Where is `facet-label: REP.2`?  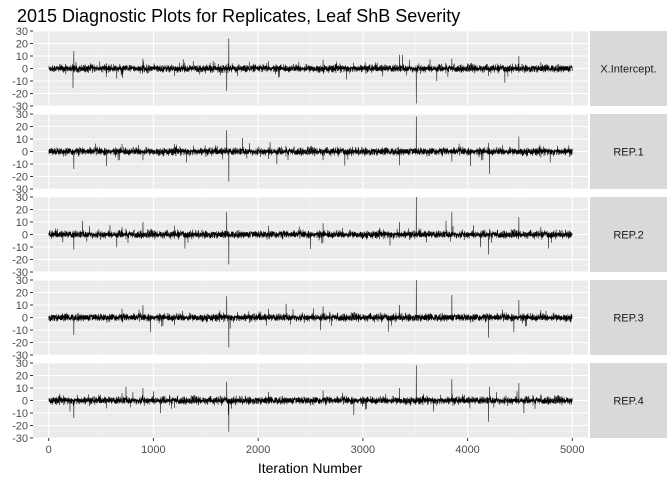 facet-label: REP.2 is located at coordinates (628, 236).